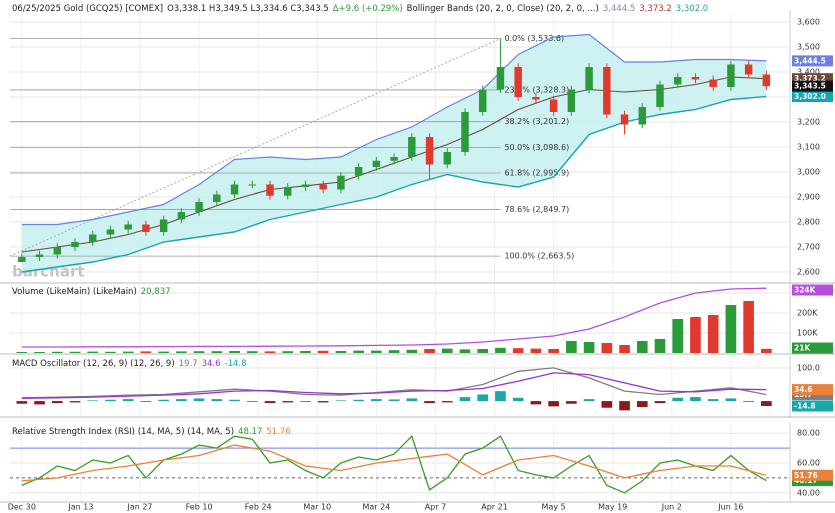 Image resolution: width=835 pixels, height=513 pixels. What do you see at coordinates (808, 463) in the screenshot?
I see `y-tick-label: 60.00` at bounding box center [808, 463].